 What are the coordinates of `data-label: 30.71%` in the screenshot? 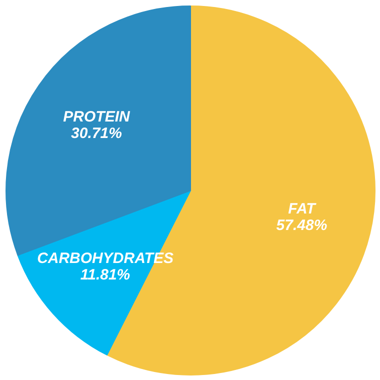 It's located at (96, 133).